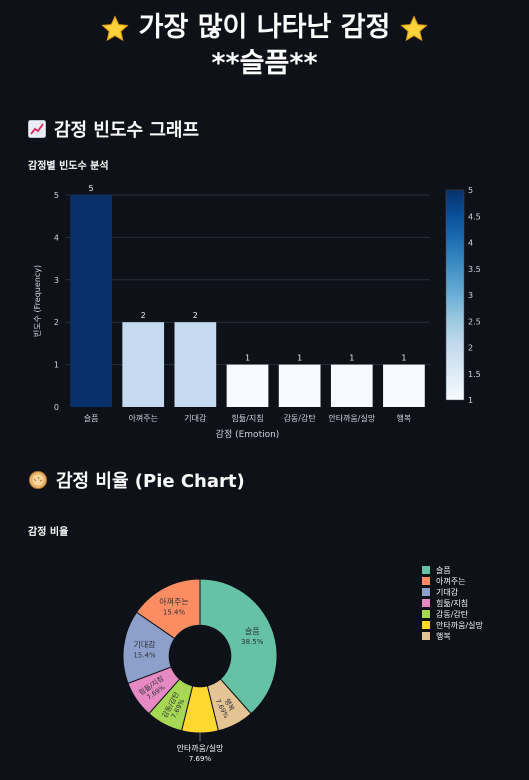 The width and height of the screenshot is (529, 780). What do you see at coordinates (37, 301) in the screenshot?
I see `y-axis-label: 빈도수 (Frequency)` at bounding box center [37, 301].